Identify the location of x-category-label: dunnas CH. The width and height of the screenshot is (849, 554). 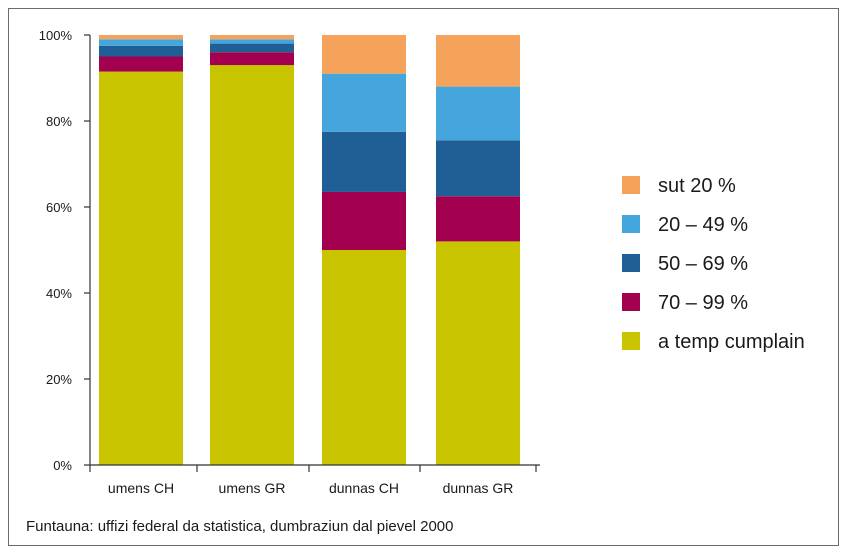
(364, 488).